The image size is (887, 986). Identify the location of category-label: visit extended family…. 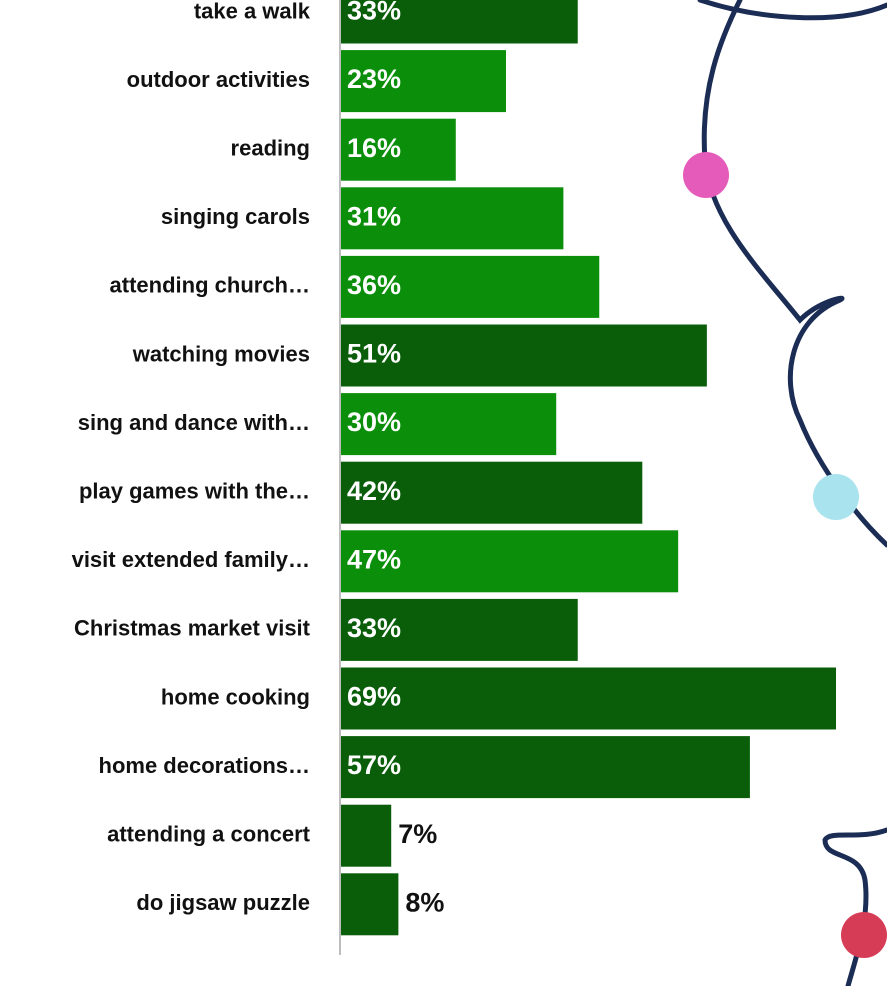
(191, 559).